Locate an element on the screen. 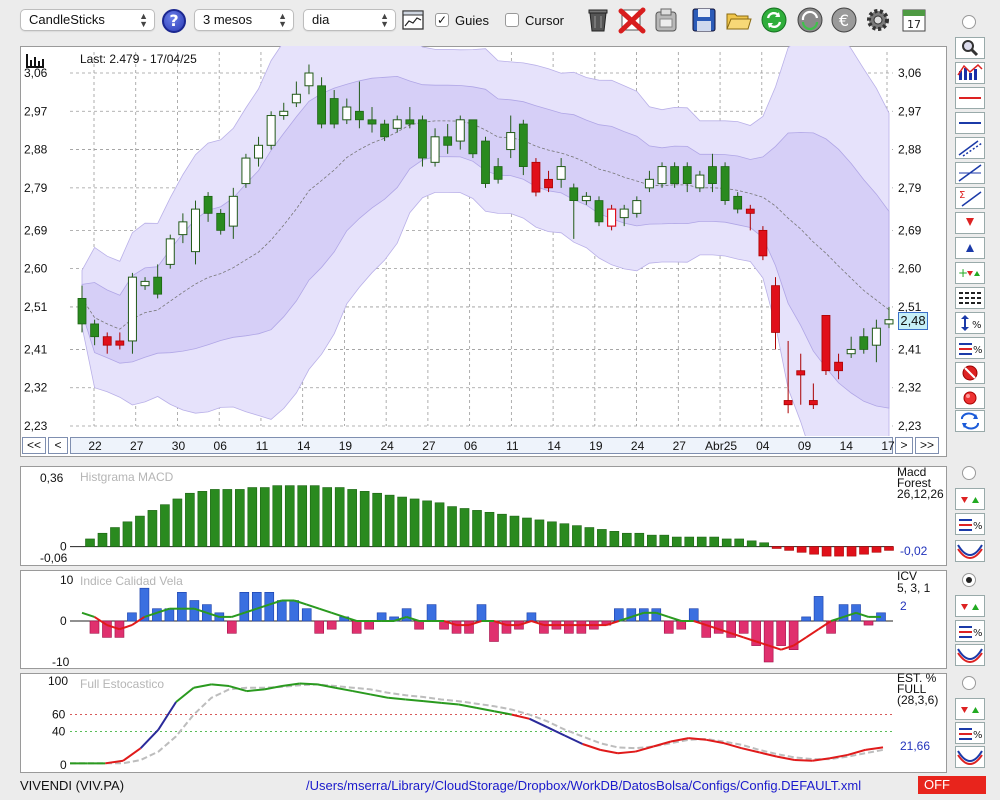  macd-move-button is located at coordinates (970, 499).